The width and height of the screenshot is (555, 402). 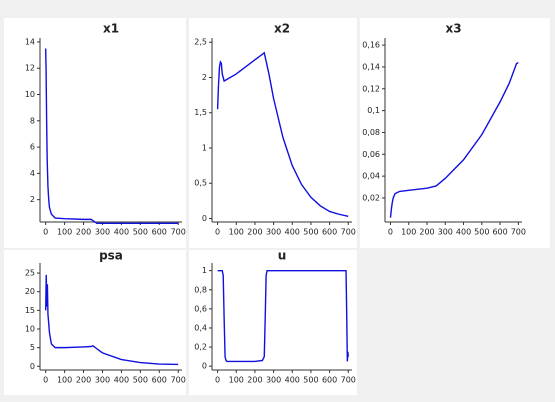 What do you see at coordinates (200, 289) in the screenshot?
I see `y-tick-label: 0,8` at bounding box center [200, 289].